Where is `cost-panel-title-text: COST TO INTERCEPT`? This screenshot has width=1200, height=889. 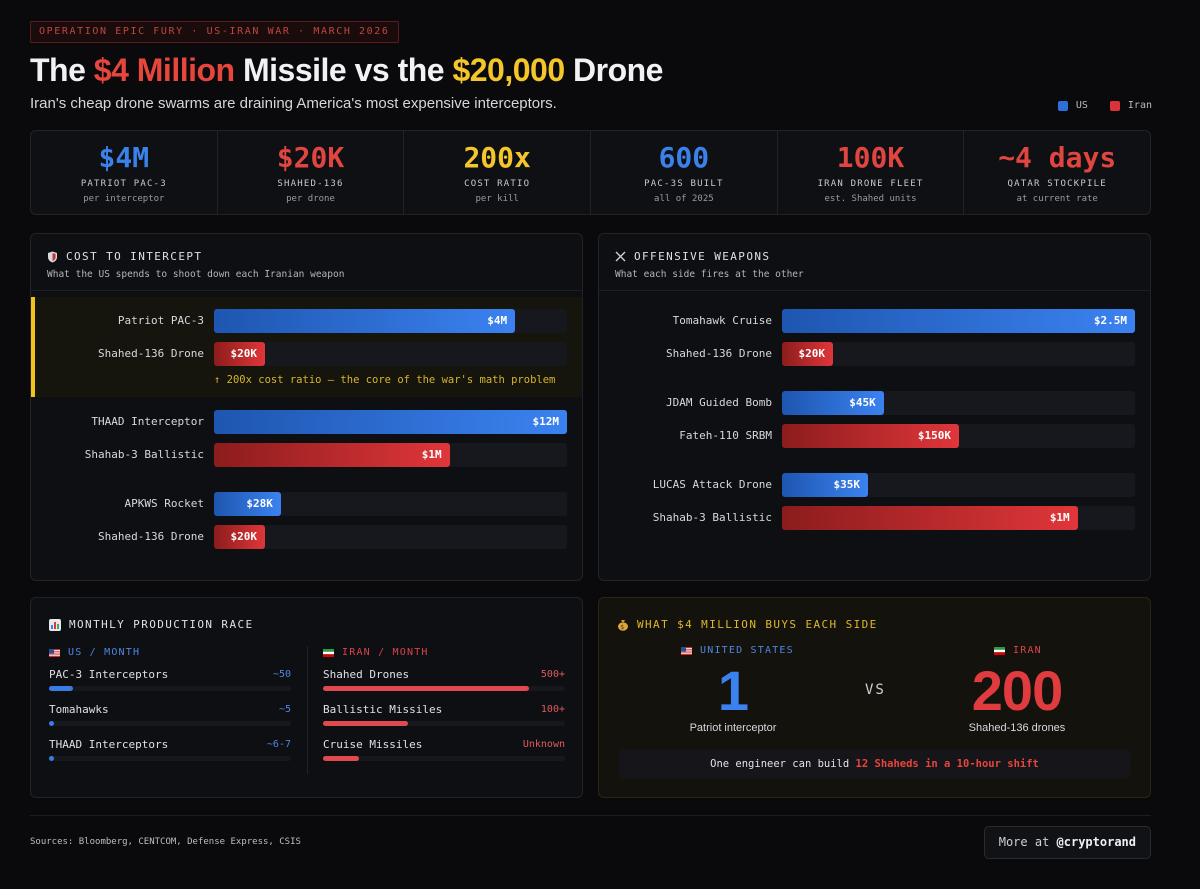
cost-panel-title-text: COST TO INTERCEPT is located at coordinates (134, 256).